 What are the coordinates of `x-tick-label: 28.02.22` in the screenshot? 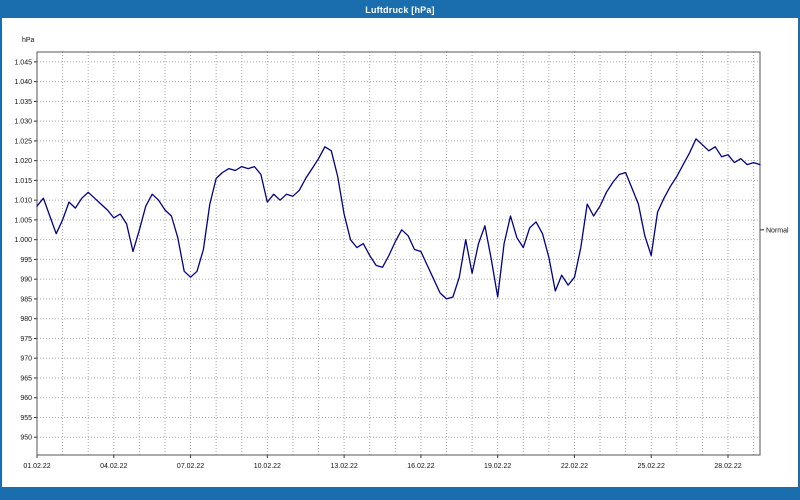 It's located at (727, 466).